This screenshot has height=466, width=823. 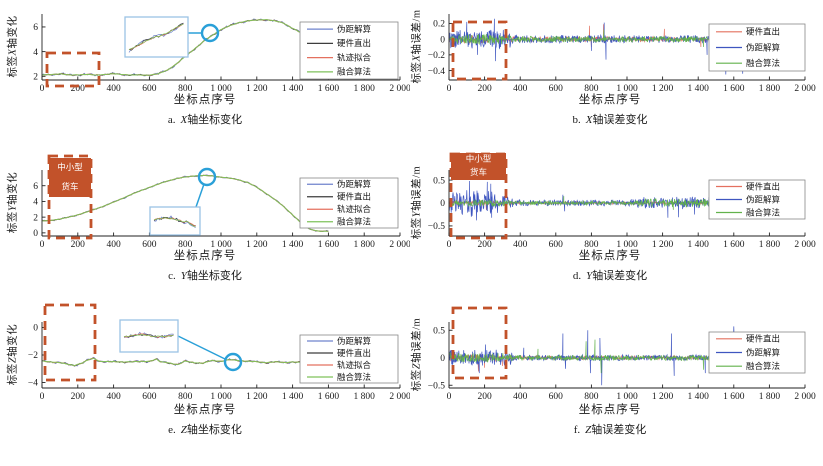 What do you see at coordinates (577, 430) in the screenshot?
I see `caption-index: f.` at bounding box center [577, 430].